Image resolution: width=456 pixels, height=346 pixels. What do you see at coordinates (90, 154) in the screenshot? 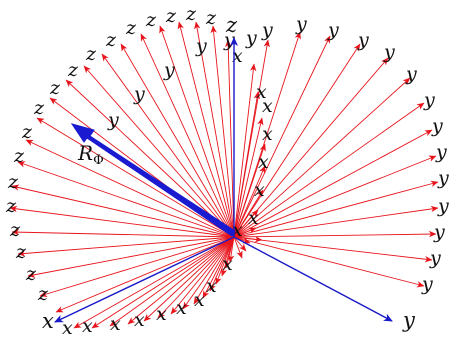
I see `rotation-vector-label: RΦ` at bounding box center [90, 154].